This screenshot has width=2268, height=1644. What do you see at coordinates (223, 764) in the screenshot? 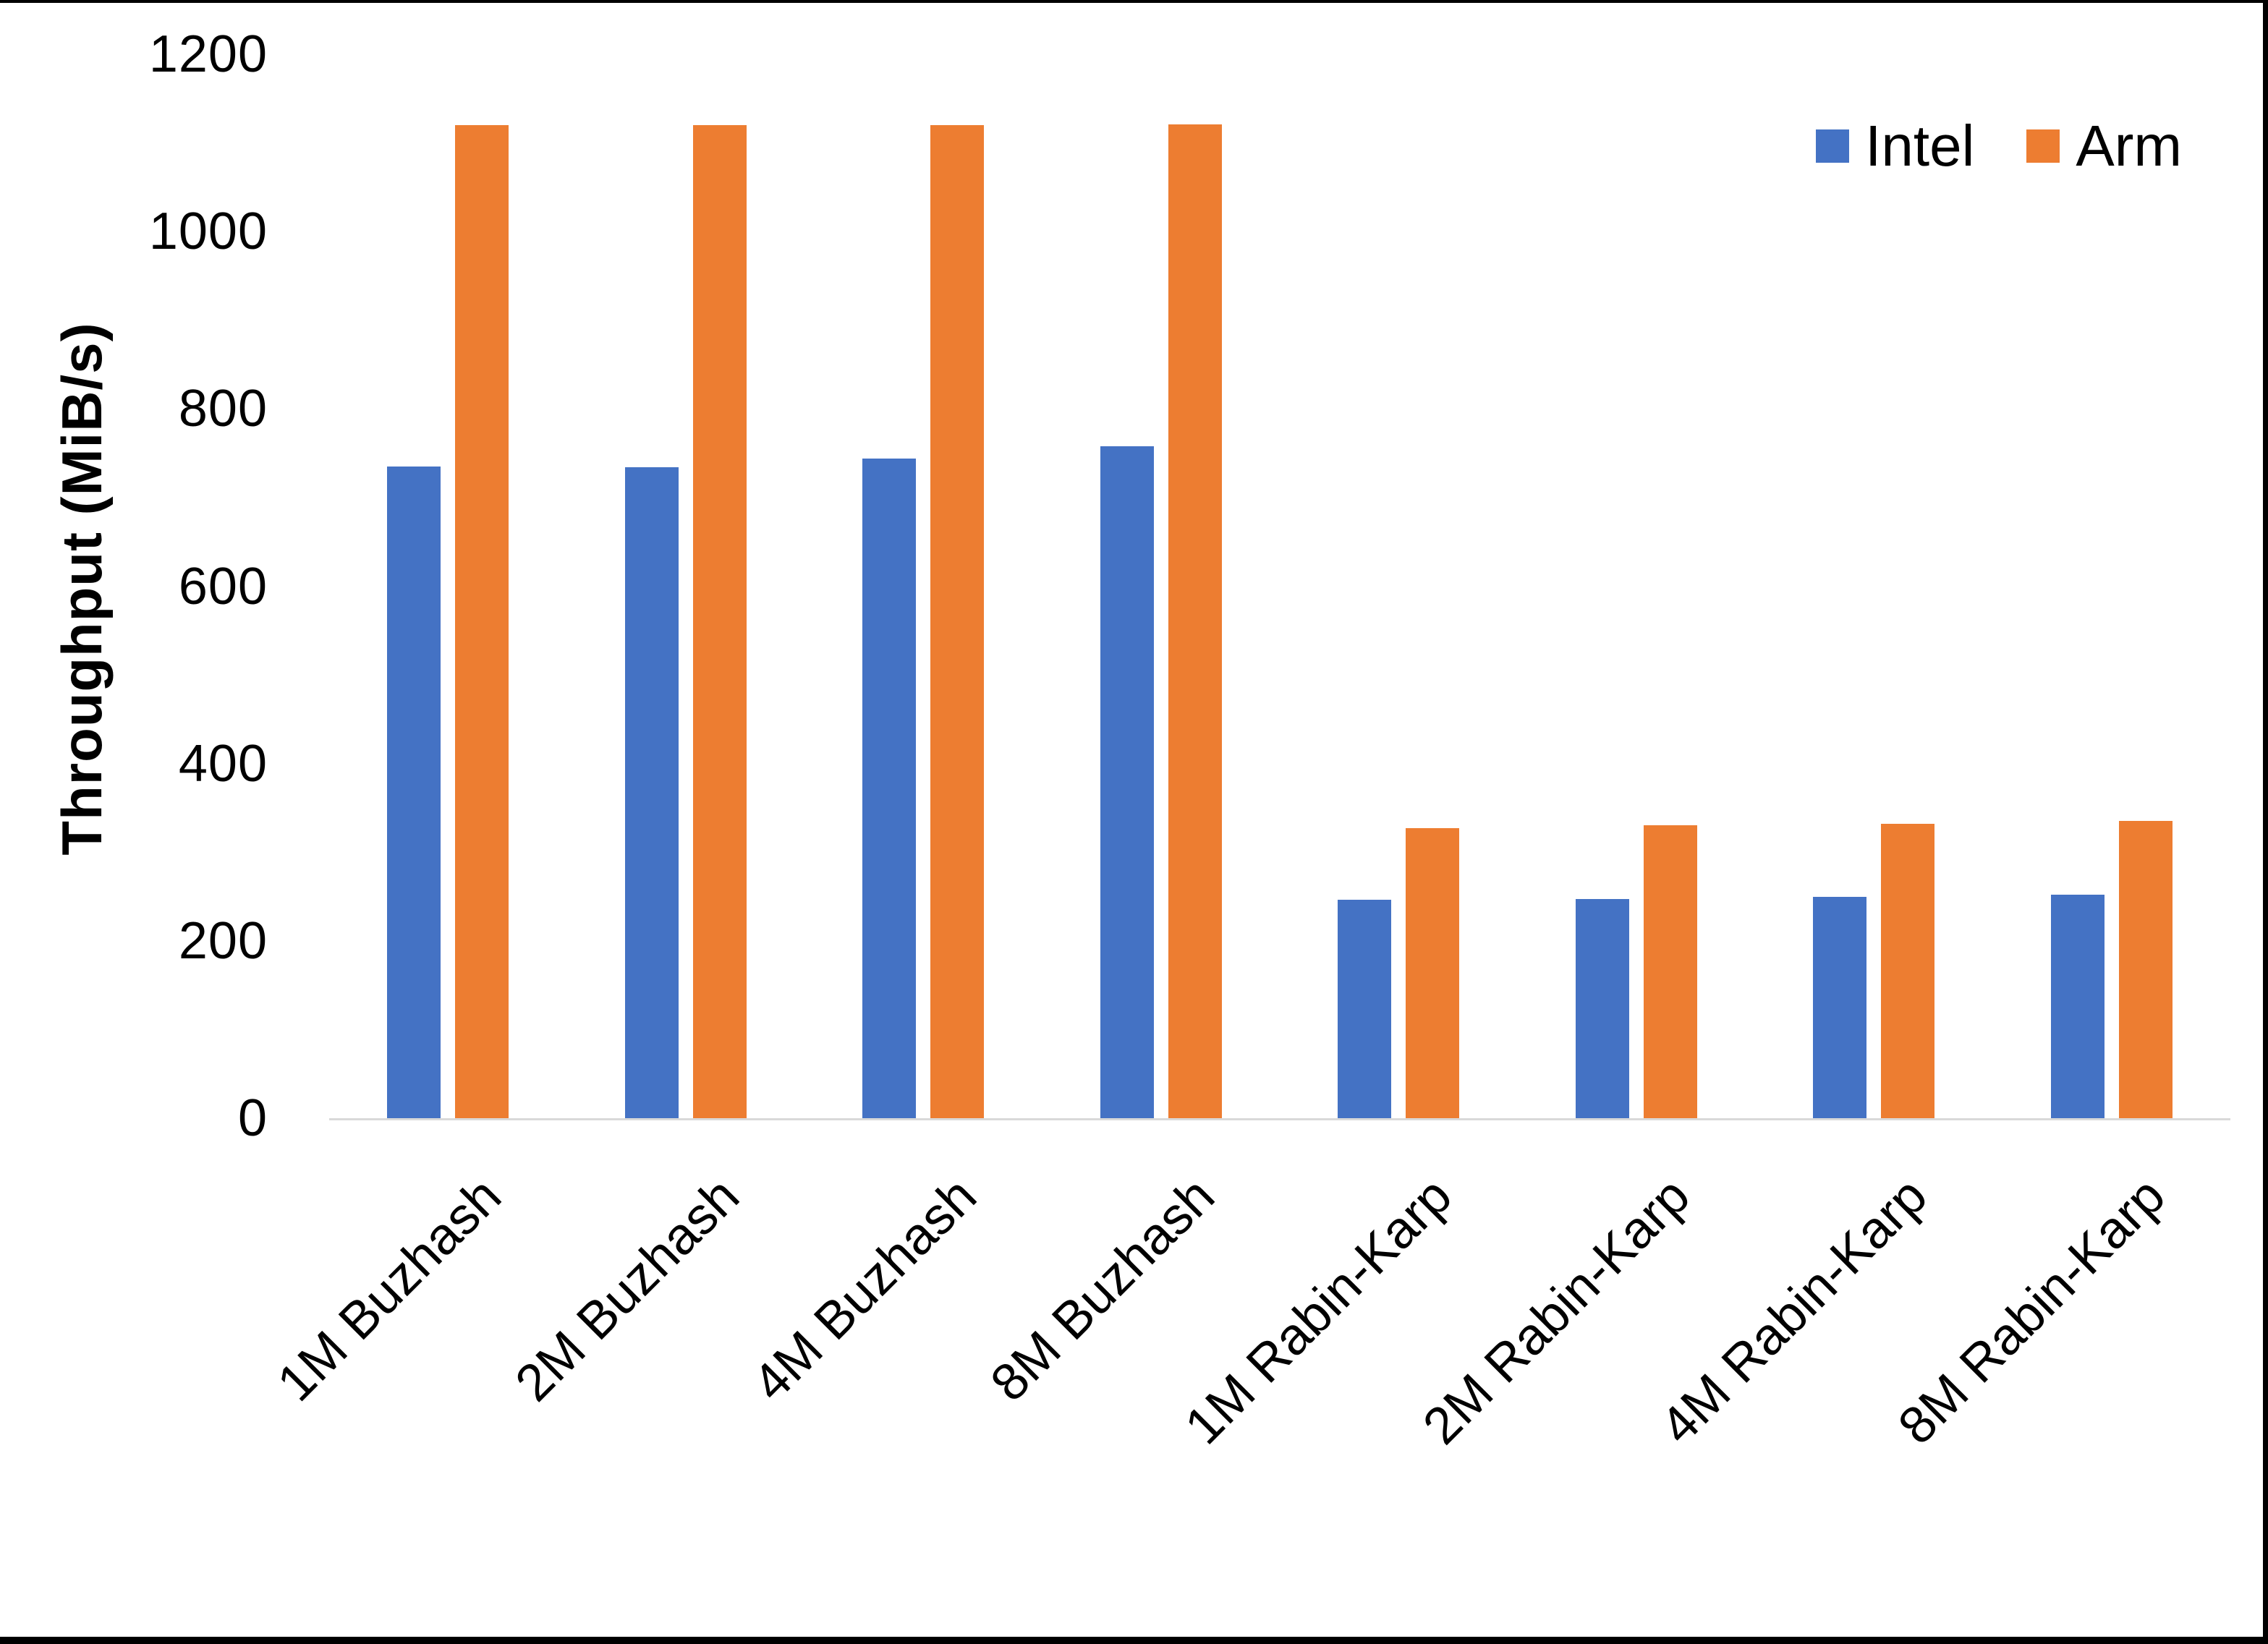
I see `y-tick-label: 400` at bounding box center [223, 764].